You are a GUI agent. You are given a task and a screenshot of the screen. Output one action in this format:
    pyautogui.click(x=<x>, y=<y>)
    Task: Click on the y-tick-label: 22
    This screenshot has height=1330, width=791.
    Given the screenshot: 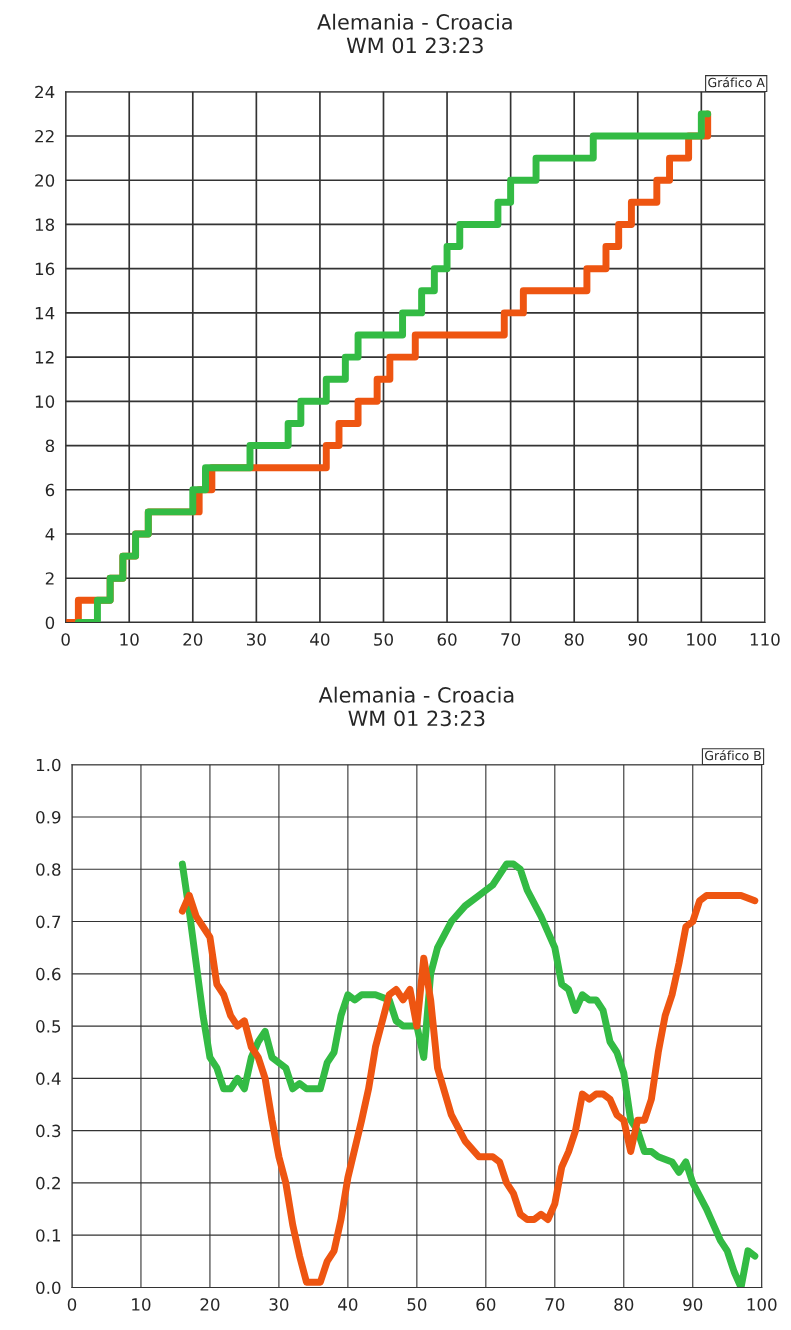 What is the action you would take?
    pyautogui.click(x=44, y=136)
    